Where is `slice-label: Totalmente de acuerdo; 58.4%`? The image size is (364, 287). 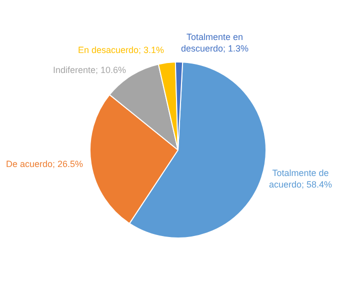 slice-label: Totalmente de acuerdo; 58.4% is located at coordinates (300, 179).